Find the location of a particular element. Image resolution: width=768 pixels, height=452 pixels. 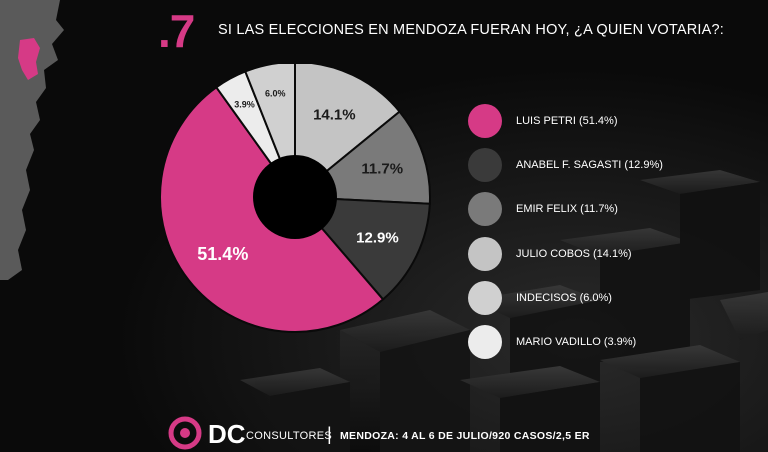

donut-hole is located at coordinates (295, 197).